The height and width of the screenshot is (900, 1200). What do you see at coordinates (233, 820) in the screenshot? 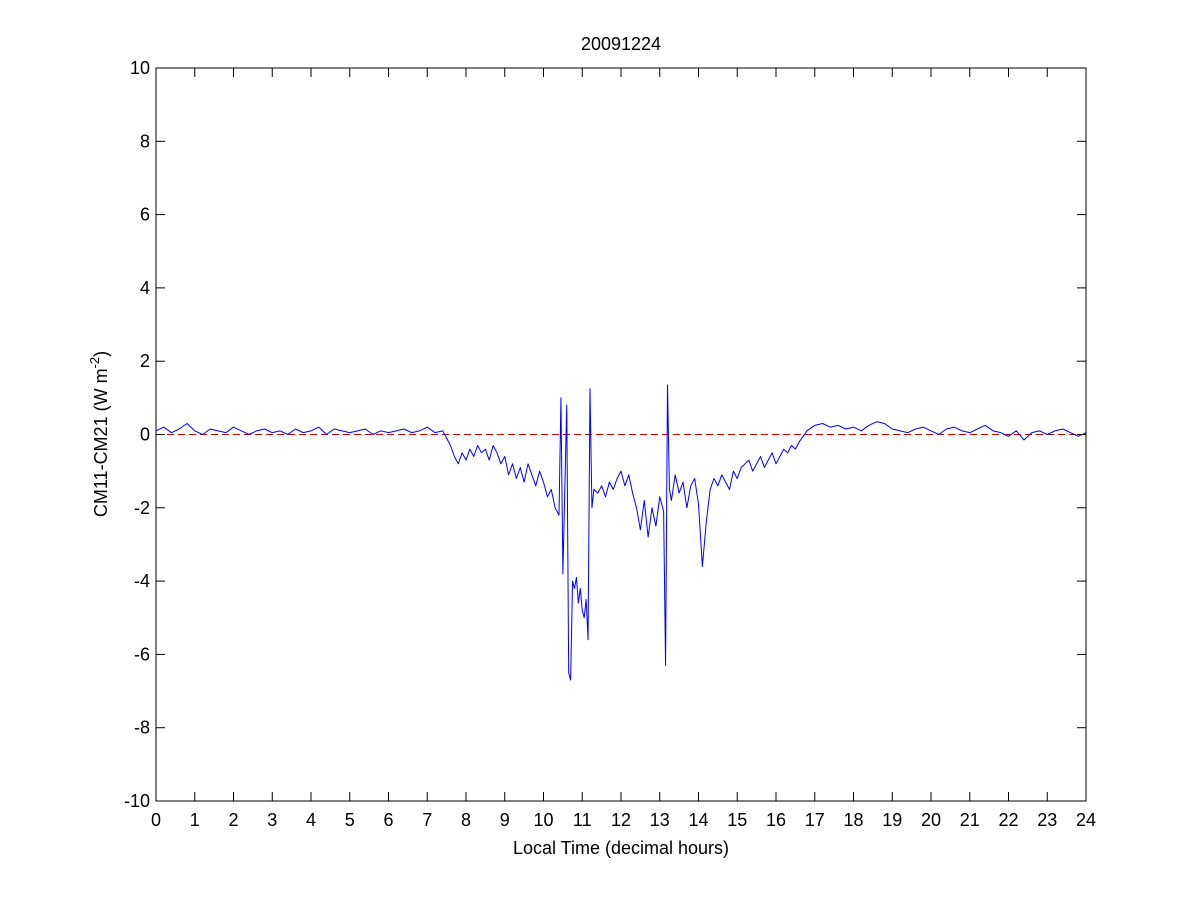
I see `x-tick-label: 2` at bounding box center [233, 820].